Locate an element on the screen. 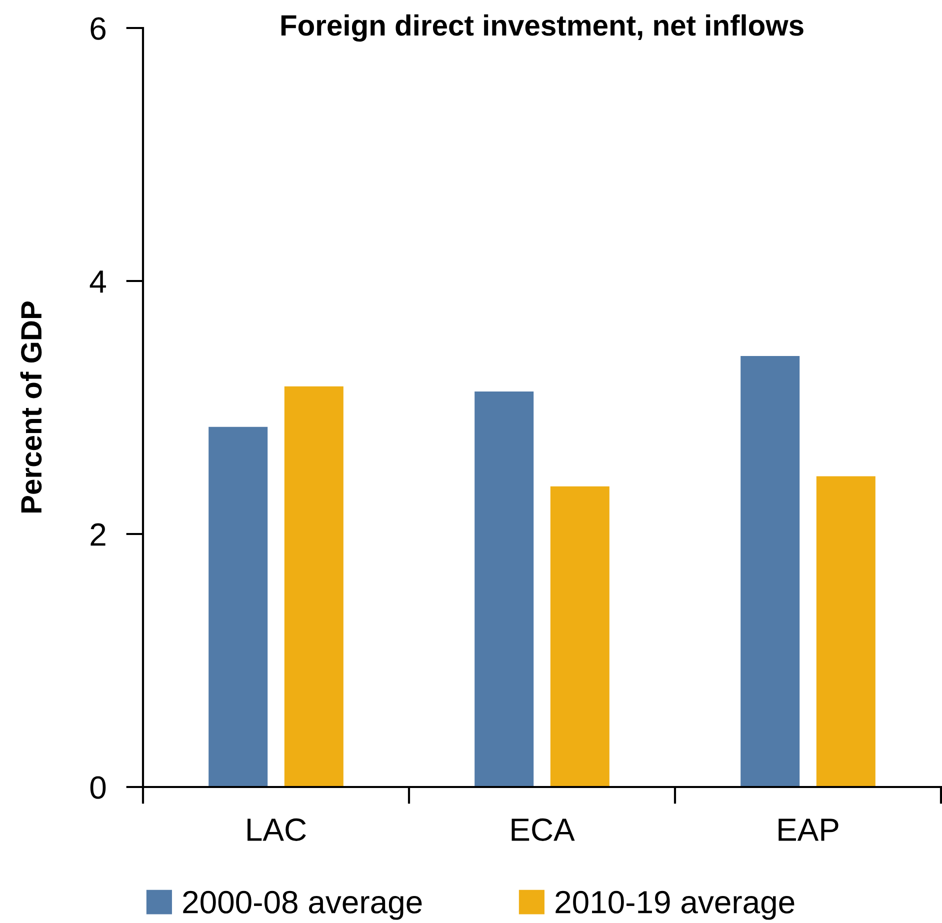  x-tick-label: LAC is located at coordinates (277, 830).